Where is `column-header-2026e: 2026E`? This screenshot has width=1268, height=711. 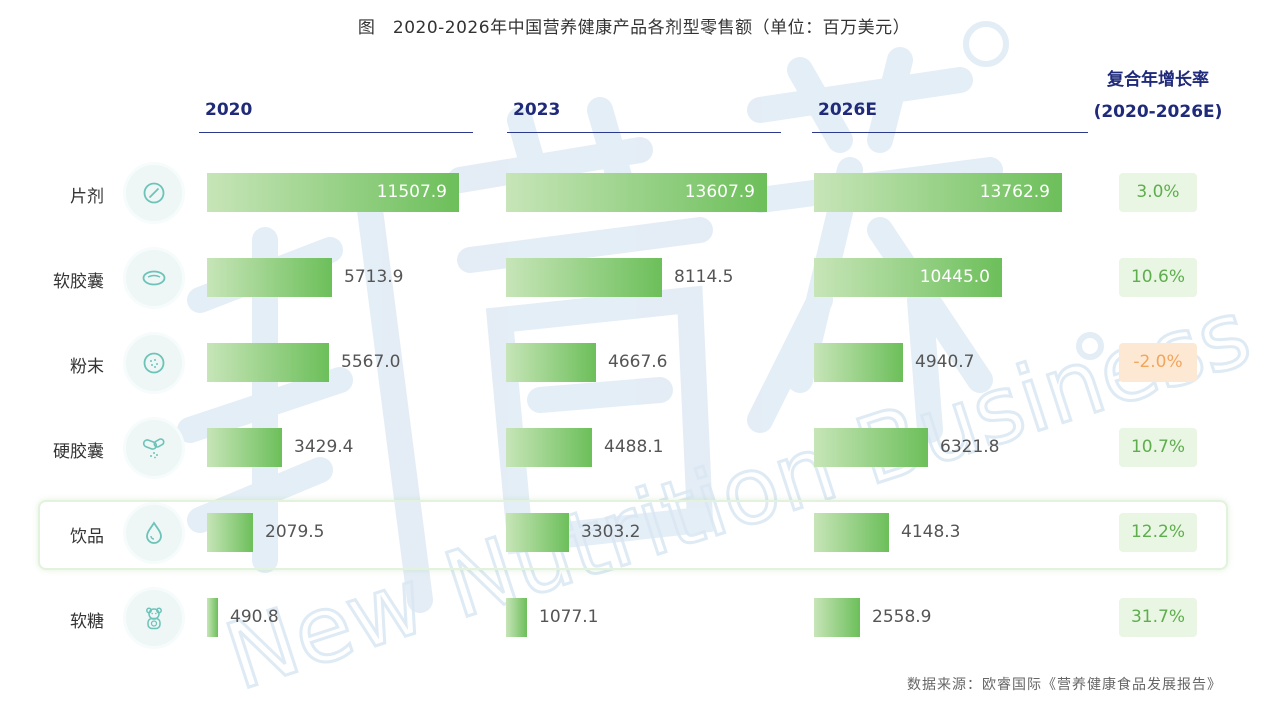
column-header-2026e: 2026E is located at coordinates (847, 110).